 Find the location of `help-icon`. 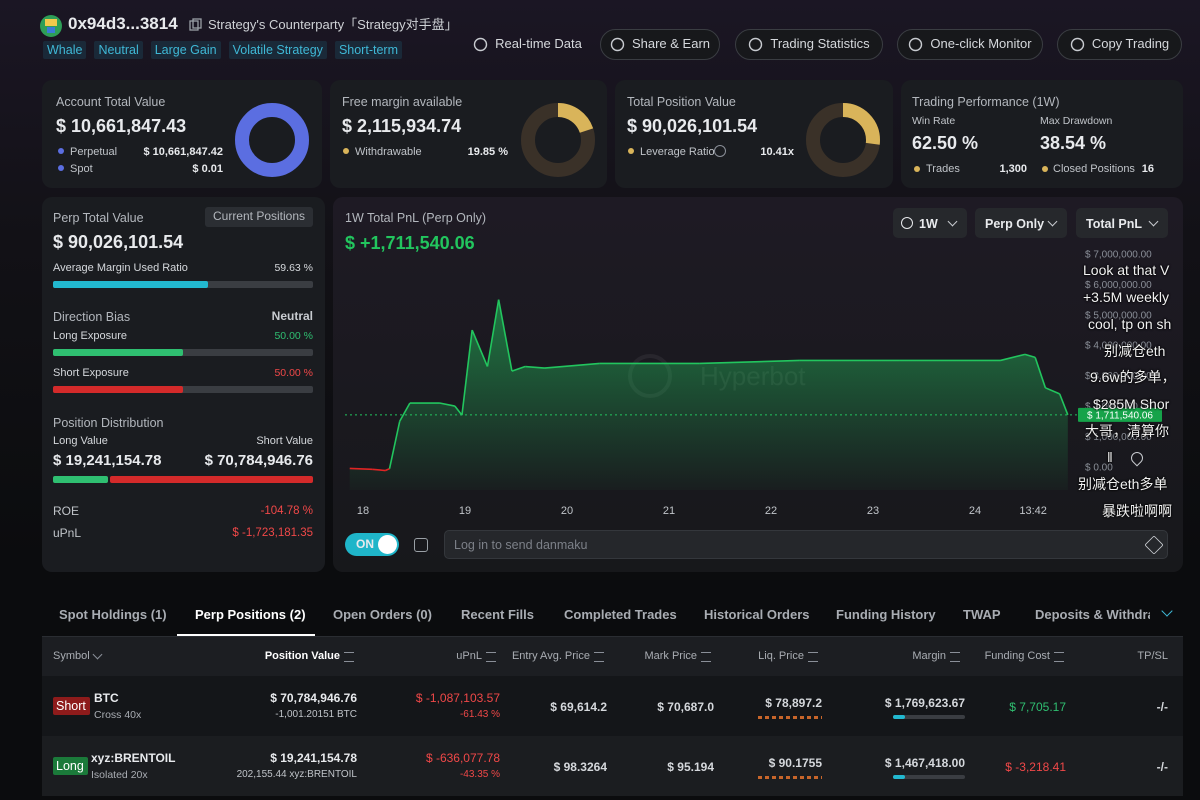

help-icon is located at coordinates (720, 151).